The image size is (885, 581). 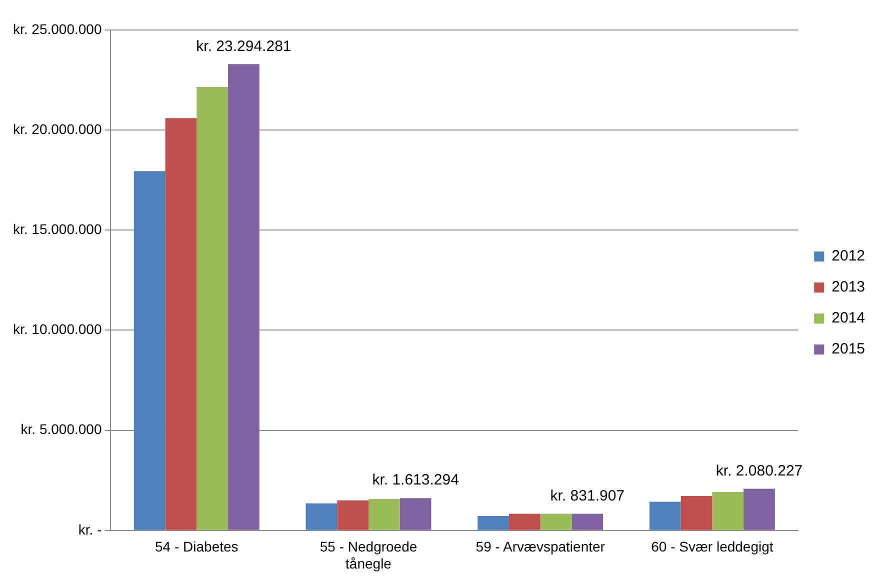 I want to click on x-tick-label: 55 - Nedgroede tånegle, so click(x=369, y=555).